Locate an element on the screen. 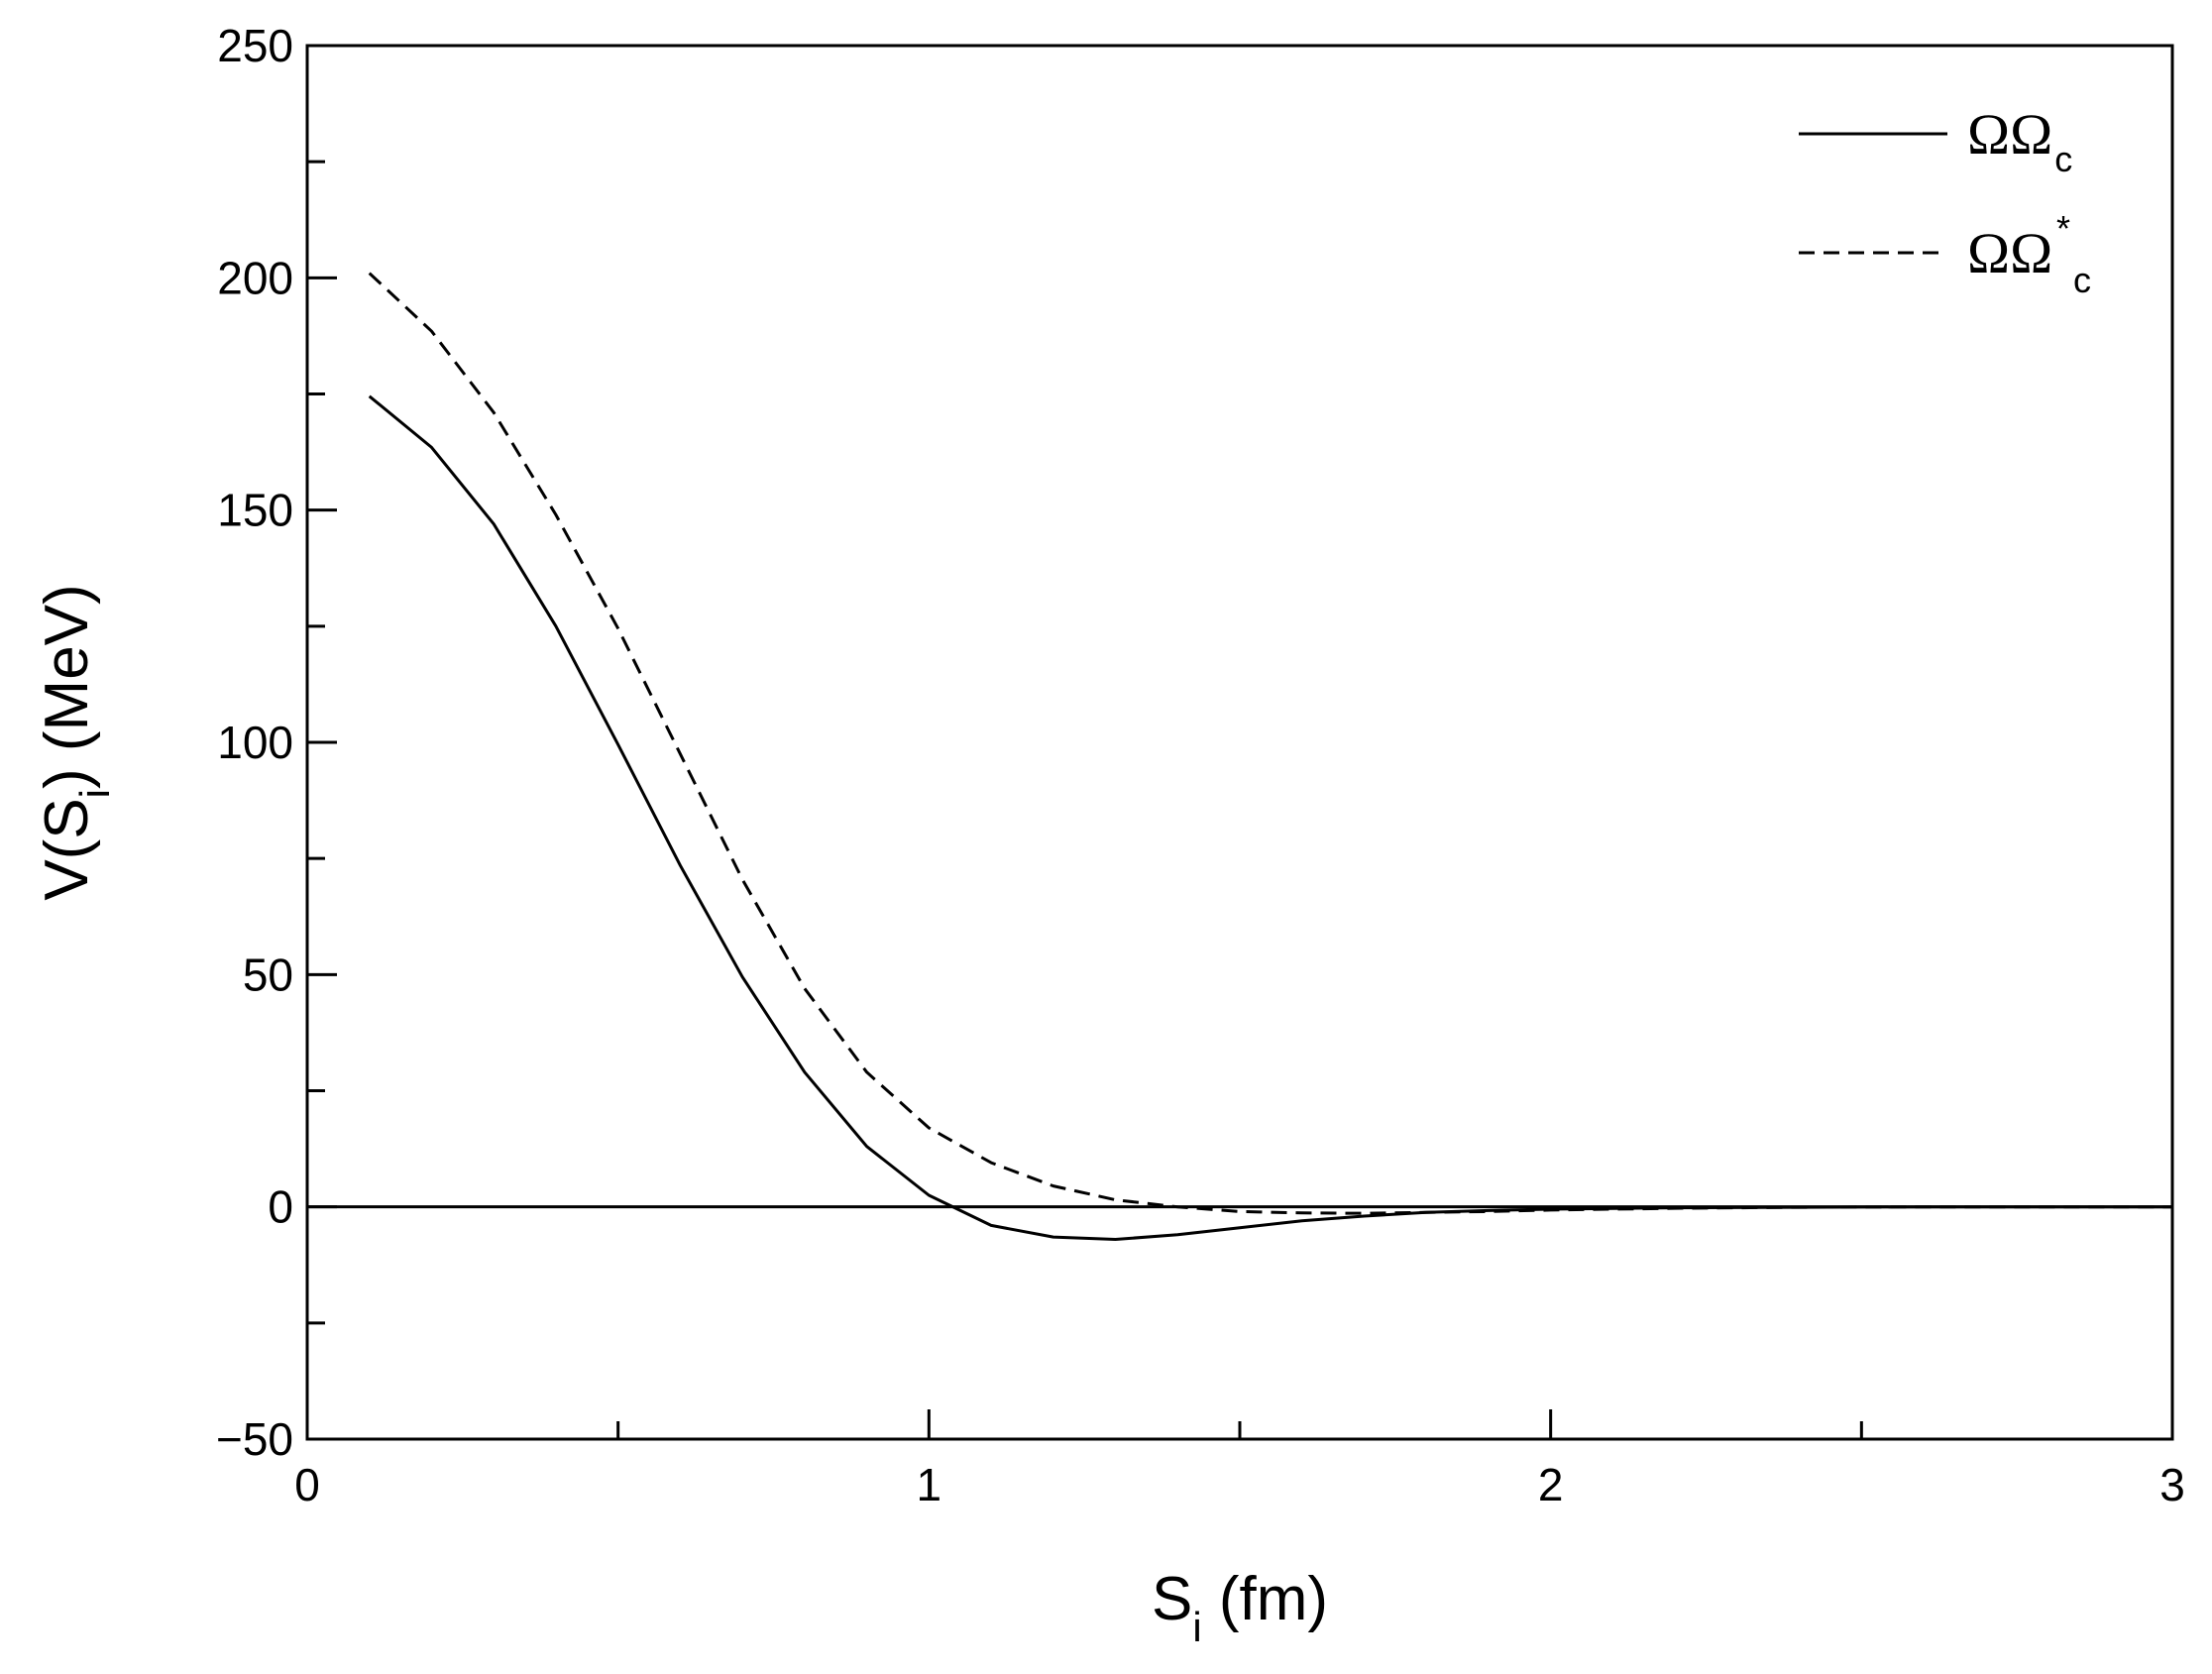  y-tick-label: 150 is located at coordinates (255, 510).